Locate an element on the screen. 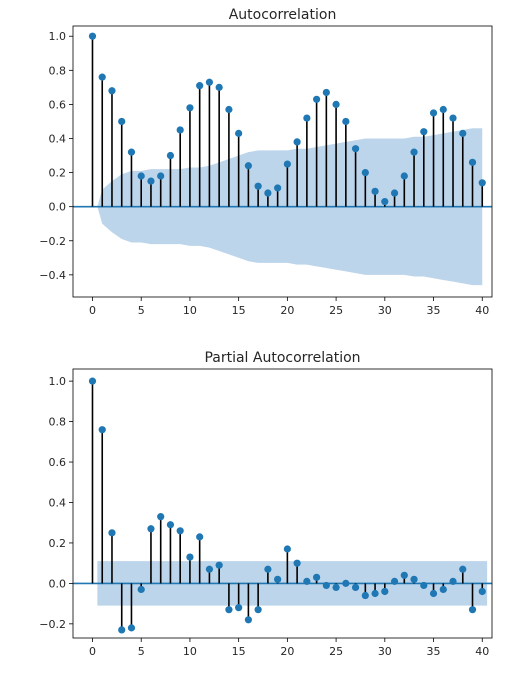  y-tick-label: 0.8 is located at coordinates (58, 70).